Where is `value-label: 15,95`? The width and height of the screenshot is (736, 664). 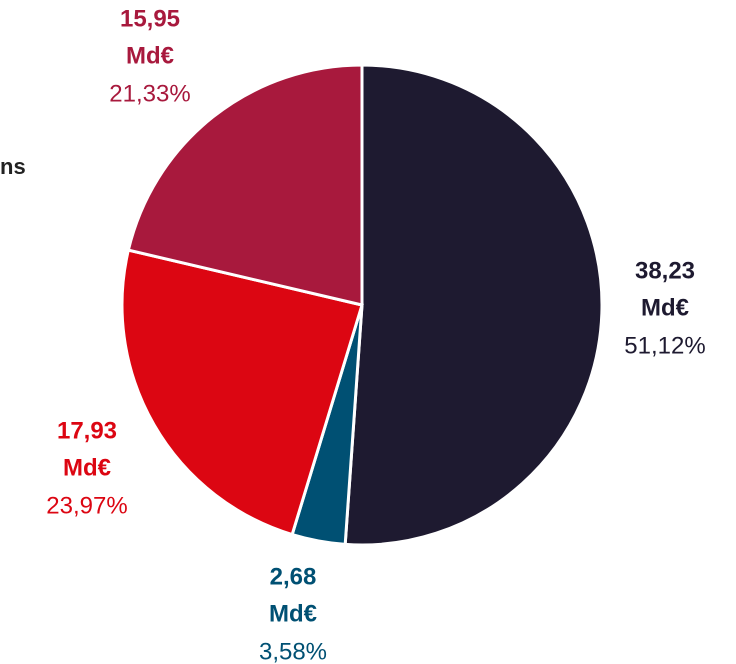 value-label: 15,95 is located at coordinates (150, 18).